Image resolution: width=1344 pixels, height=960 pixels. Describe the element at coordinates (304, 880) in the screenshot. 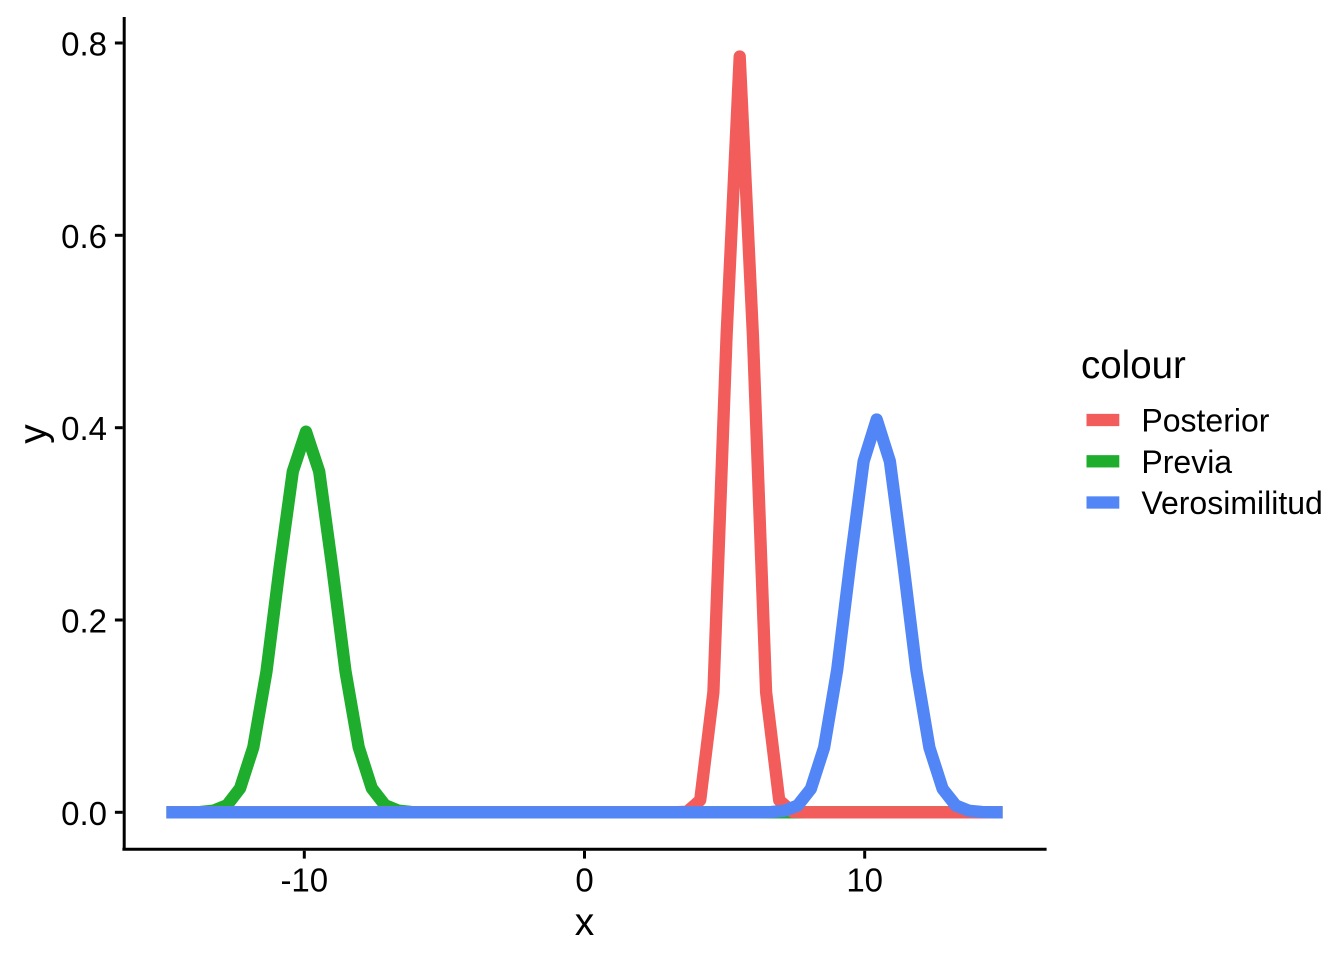

I see `svg-text: -10` at that location.